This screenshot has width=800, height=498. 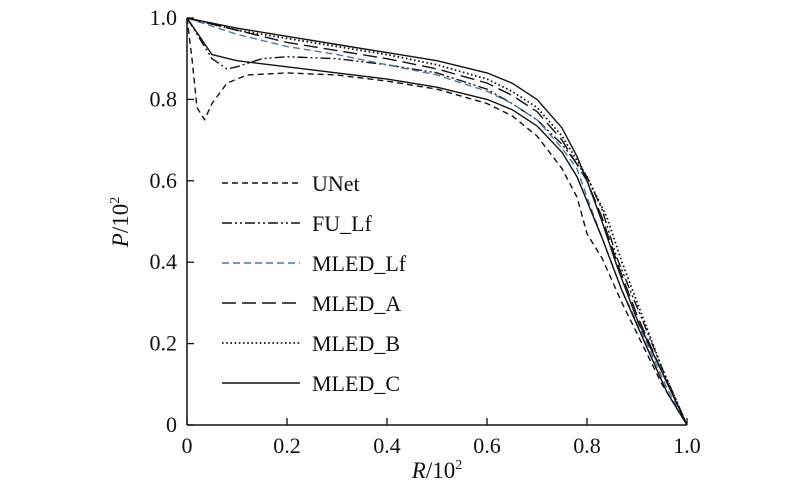 I want to click on y-tick-label: 0.8, so click(x=164, y=98).